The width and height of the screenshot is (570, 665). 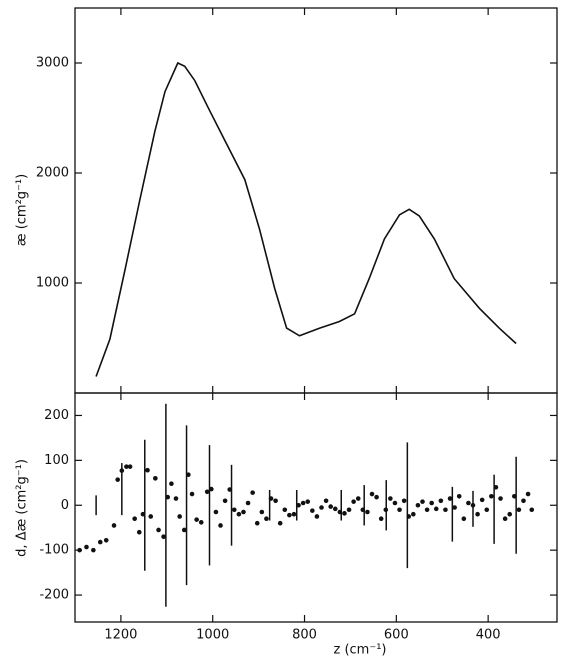 I want to click on x-axis-label: z (cm⁻¹), so click(x=360, y=650).